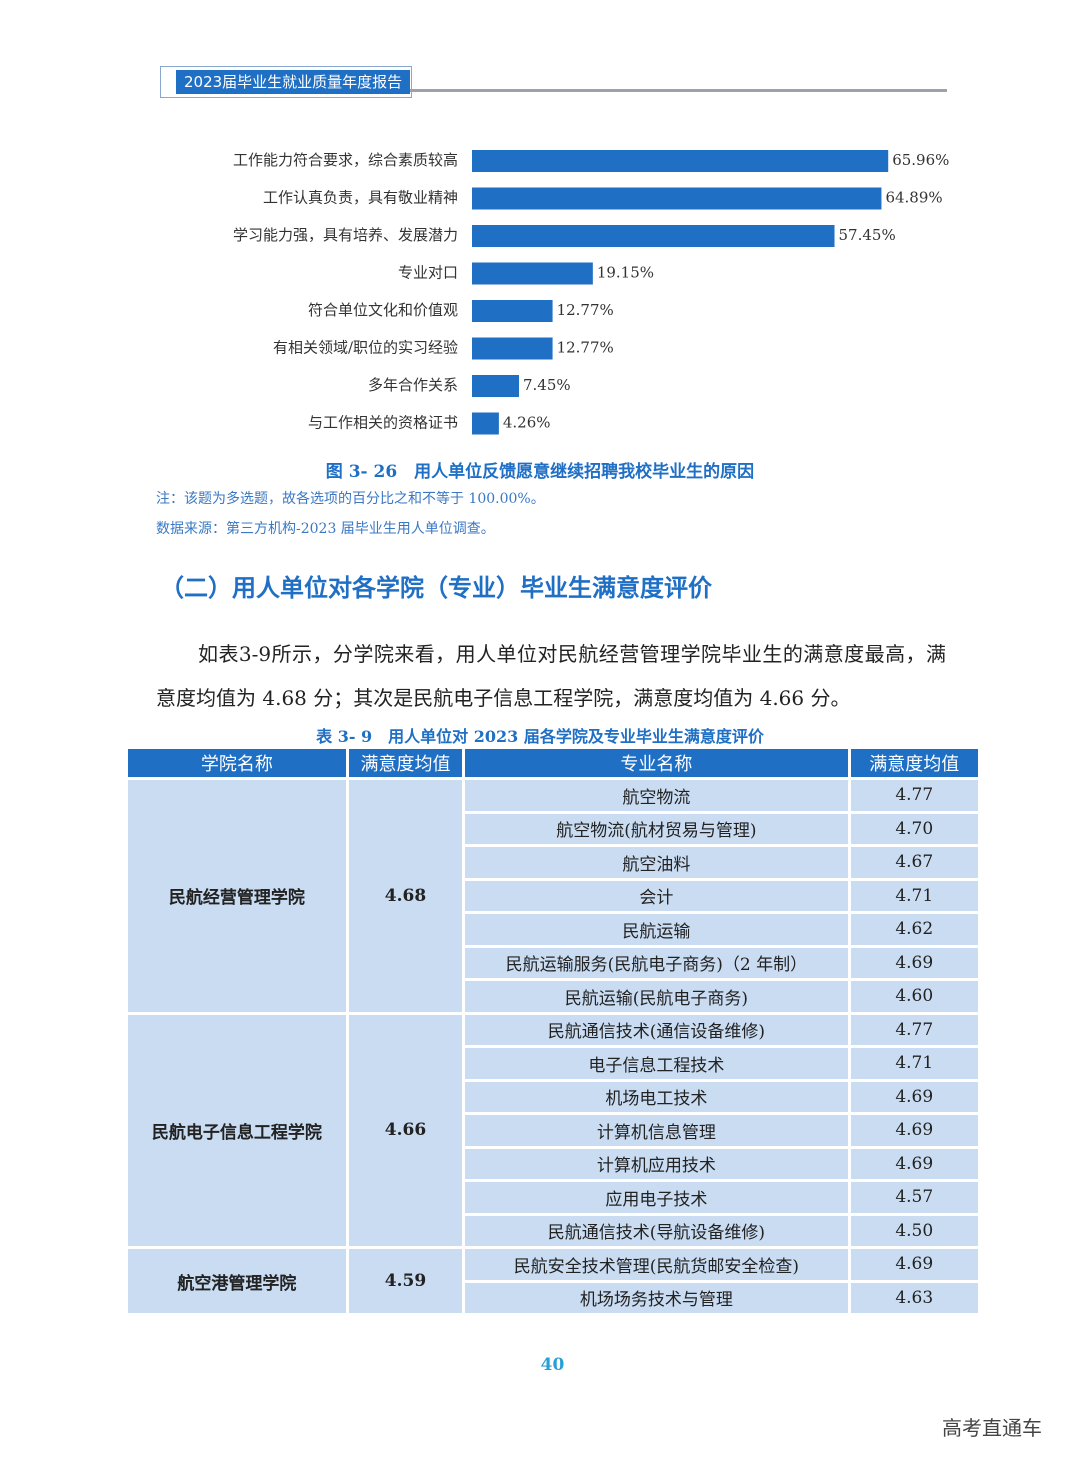  What do you see at coordinates (625, 273) in the screenshot?
I see `value-label: 19.15%` at bounding box center [625, 273].